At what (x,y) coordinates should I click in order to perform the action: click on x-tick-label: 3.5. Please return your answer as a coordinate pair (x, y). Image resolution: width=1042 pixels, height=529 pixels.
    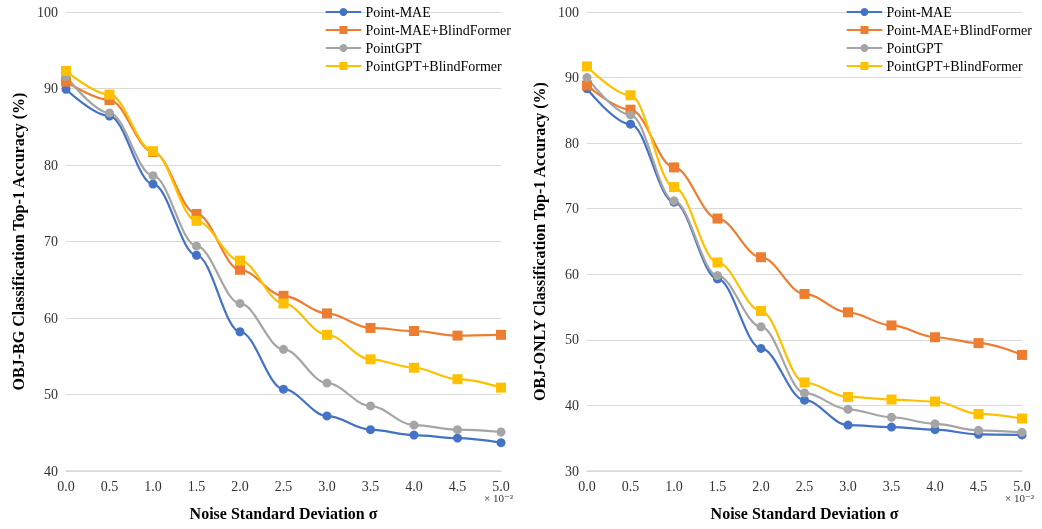
    Looking at the image, I should click on (370, 486).